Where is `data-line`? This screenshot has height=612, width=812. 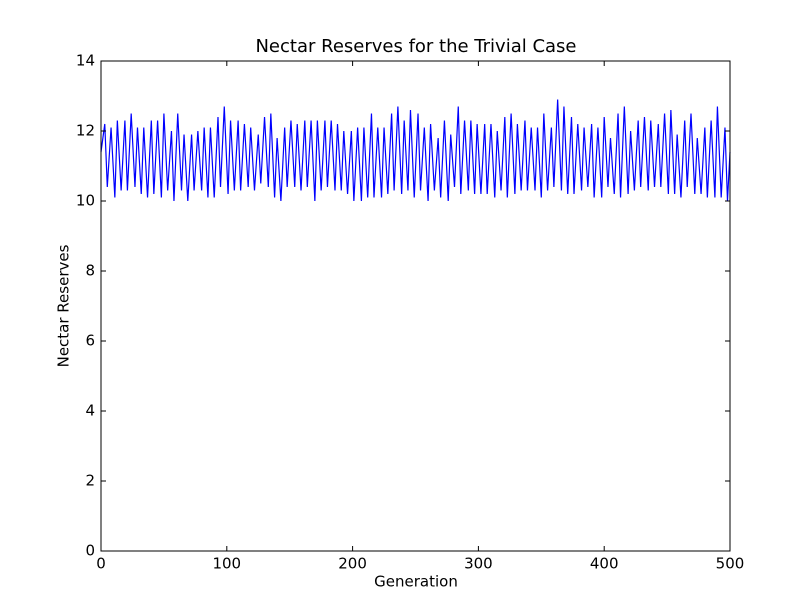 data-line is located at coordinates (415, 150).